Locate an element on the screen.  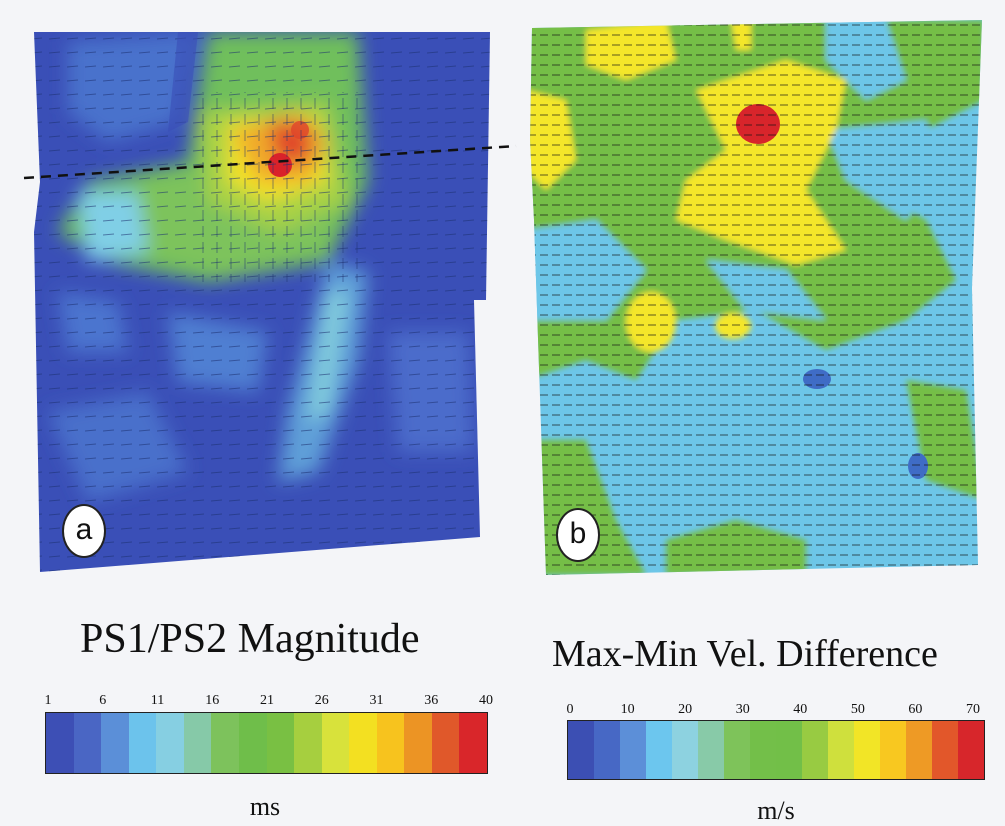
colorbar-b is located at coordinates (776, 750).